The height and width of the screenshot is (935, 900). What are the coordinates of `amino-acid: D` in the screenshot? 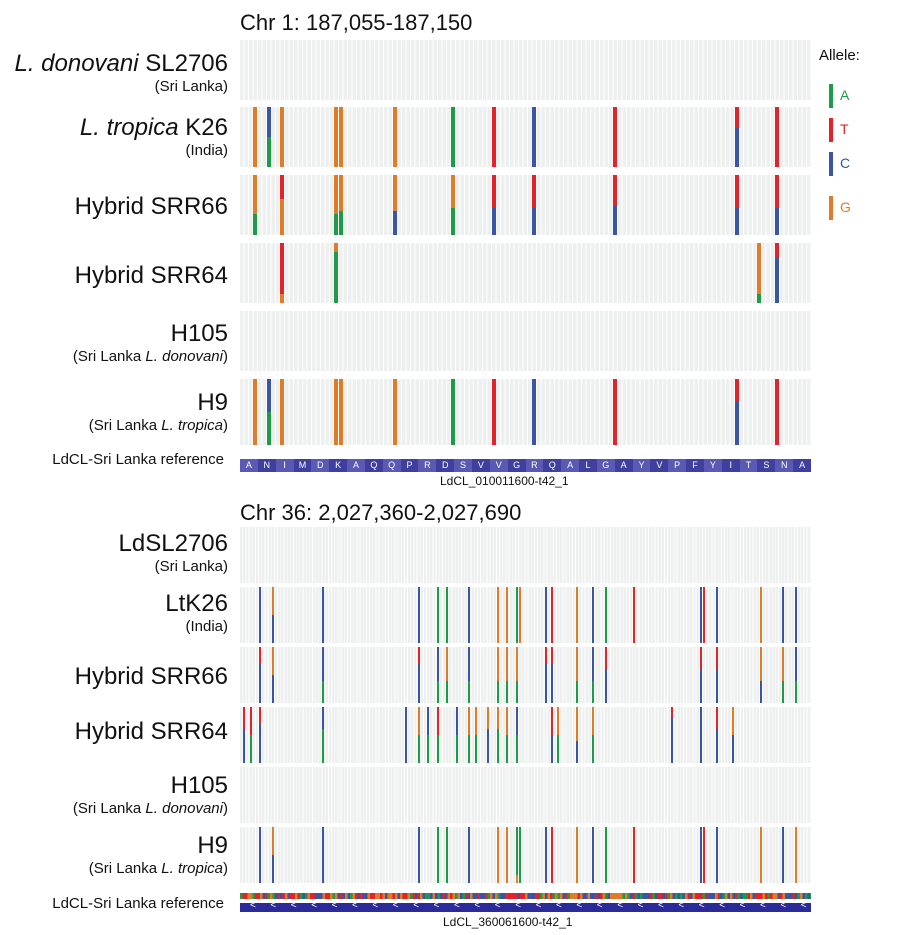 It's located at (320, 465).